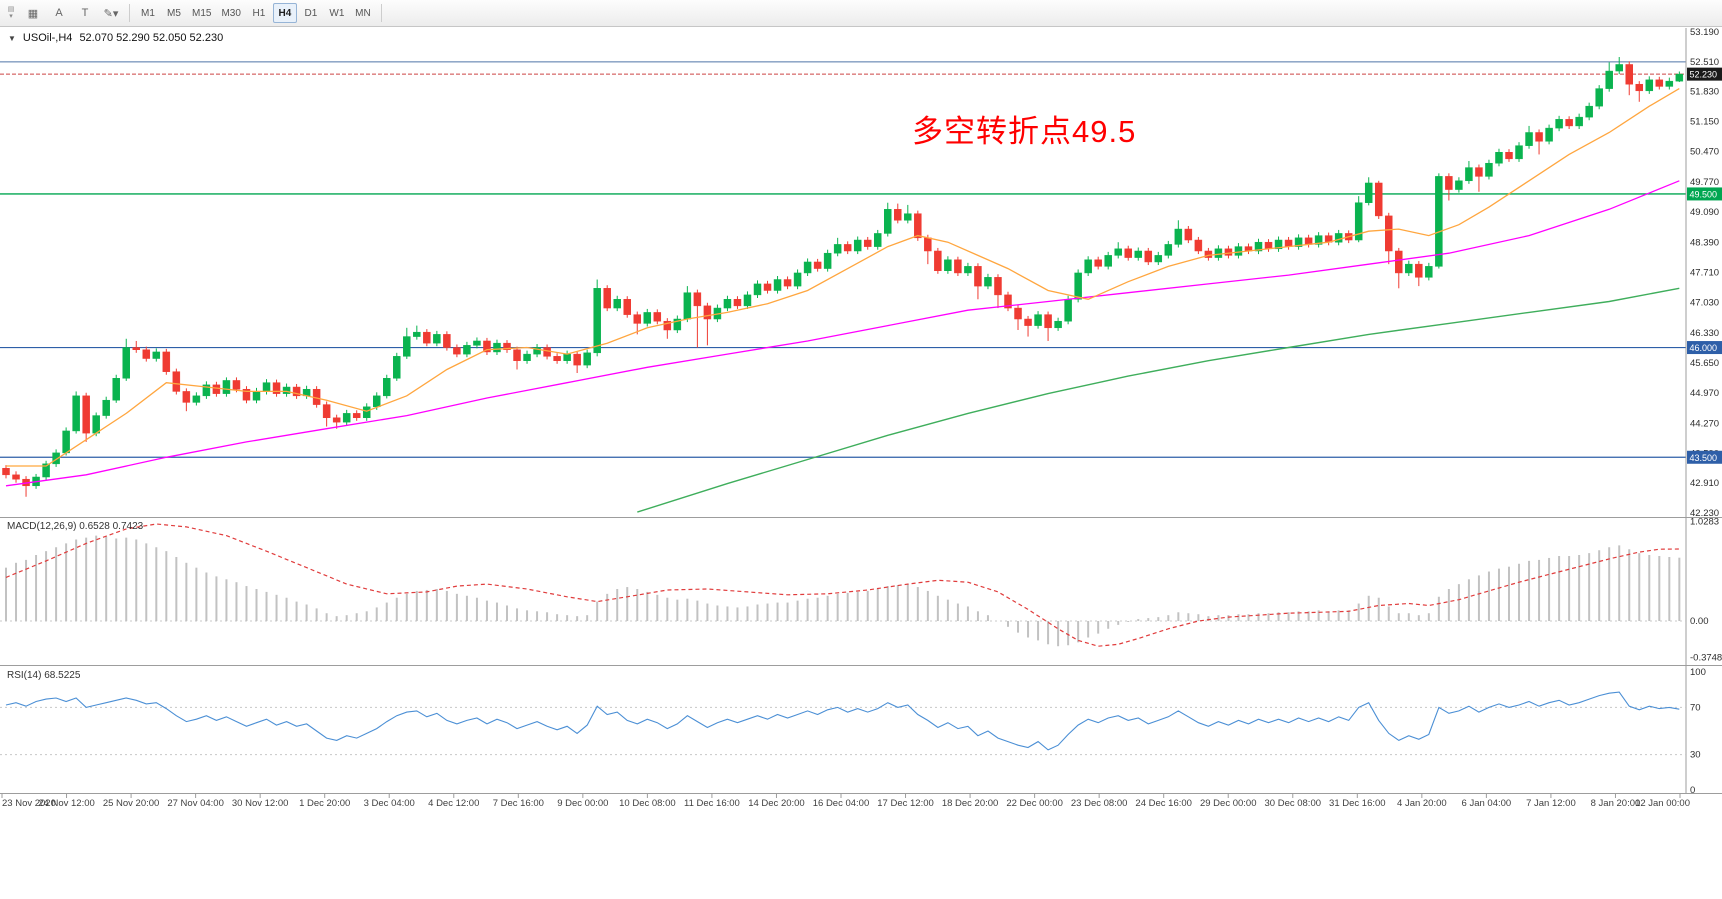 This screenshot has height=899, width=1722. I want to click on chart-grid-icon: ▤, so click(11, 9).